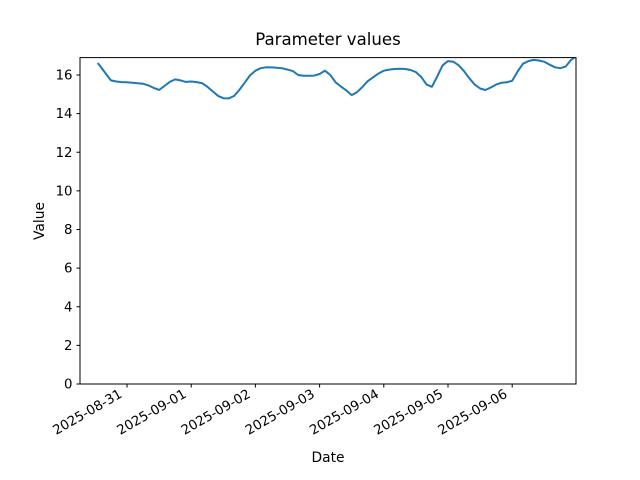  I want to click on x-tick-label: 2025-09-05, so click(409, 413).